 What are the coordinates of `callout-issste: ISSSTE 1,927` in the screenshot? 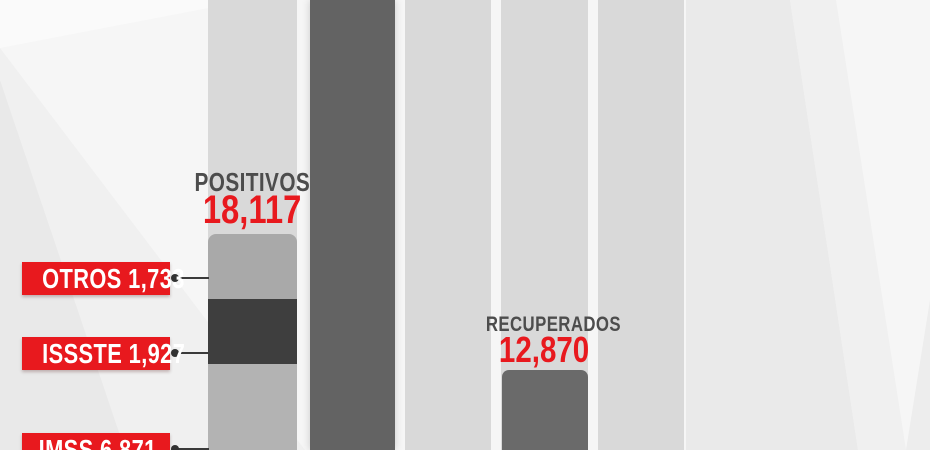 It's located at (103, 353).